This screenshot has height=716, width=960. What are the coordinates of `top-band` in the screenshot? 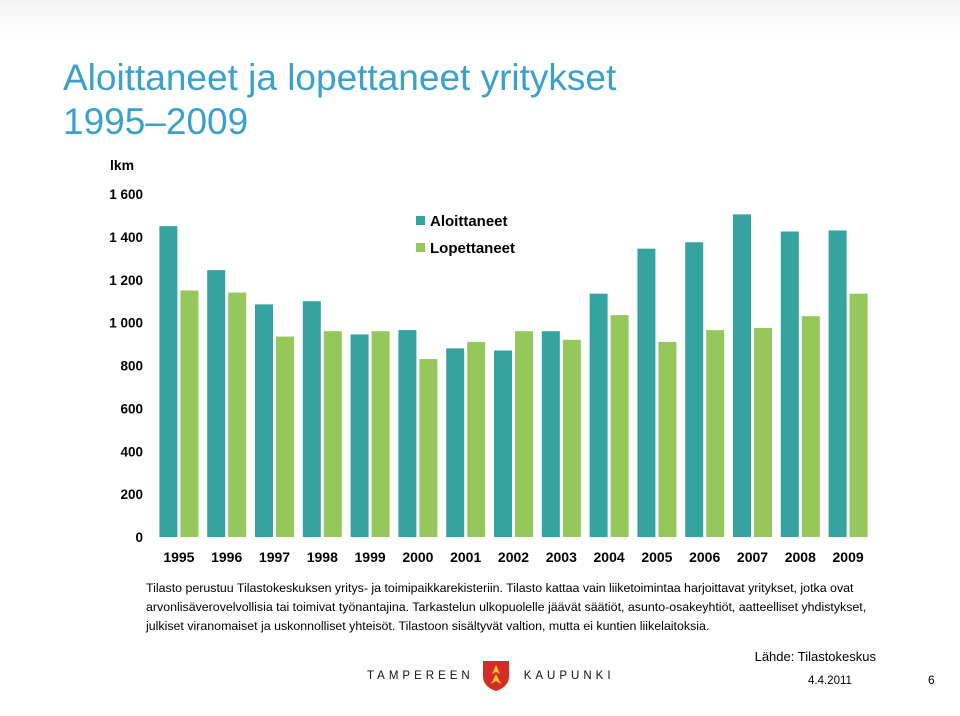 It's located at (480, 19).